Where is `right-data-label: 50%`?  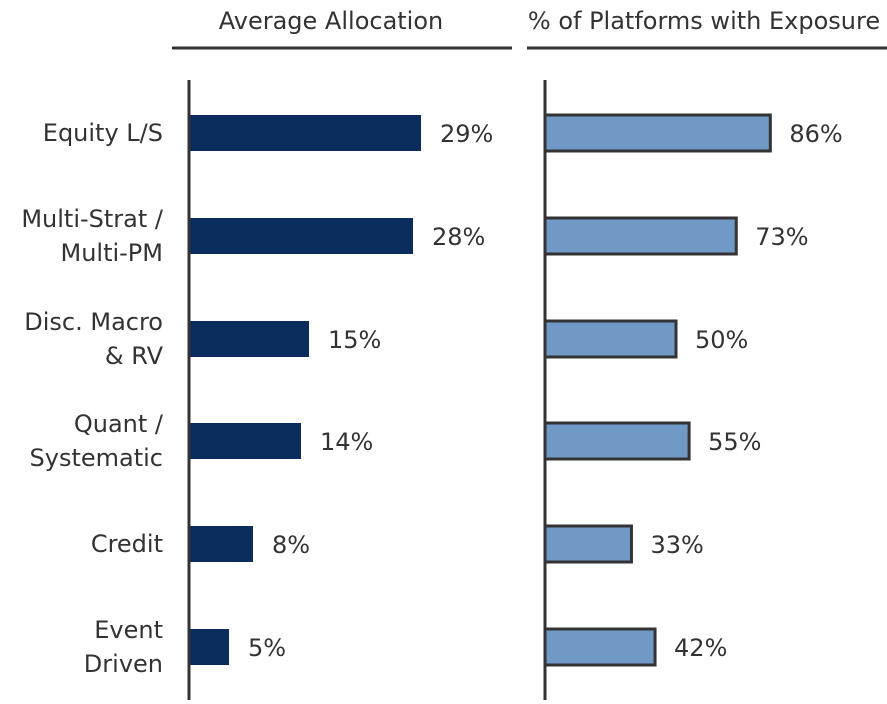 right-data-label: 50% is located at coordinates (721, 340).